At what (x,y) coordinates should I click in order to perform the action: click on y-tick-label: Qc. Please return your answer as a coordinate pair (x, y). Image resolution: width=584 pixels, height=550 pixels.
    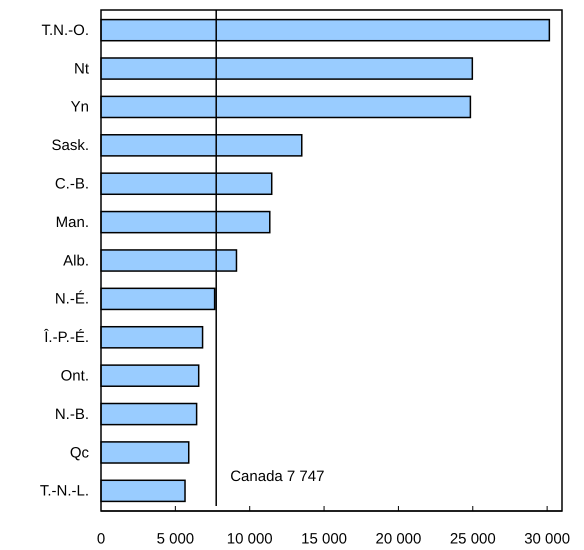
    Looking at the image, I should click on (80, 453).